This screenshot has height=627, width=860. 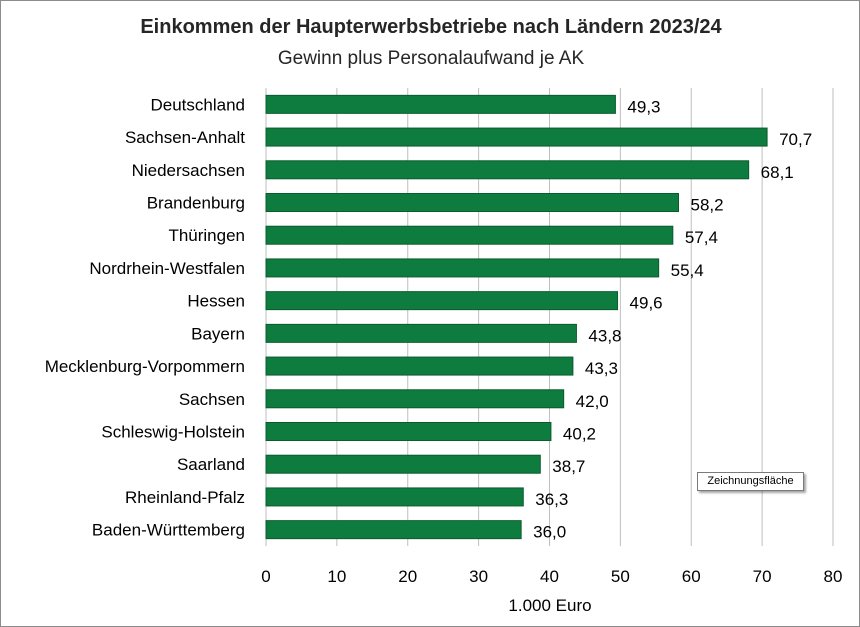 I want to click on category-label: Niedersachsen, so click(x=188, y=170).